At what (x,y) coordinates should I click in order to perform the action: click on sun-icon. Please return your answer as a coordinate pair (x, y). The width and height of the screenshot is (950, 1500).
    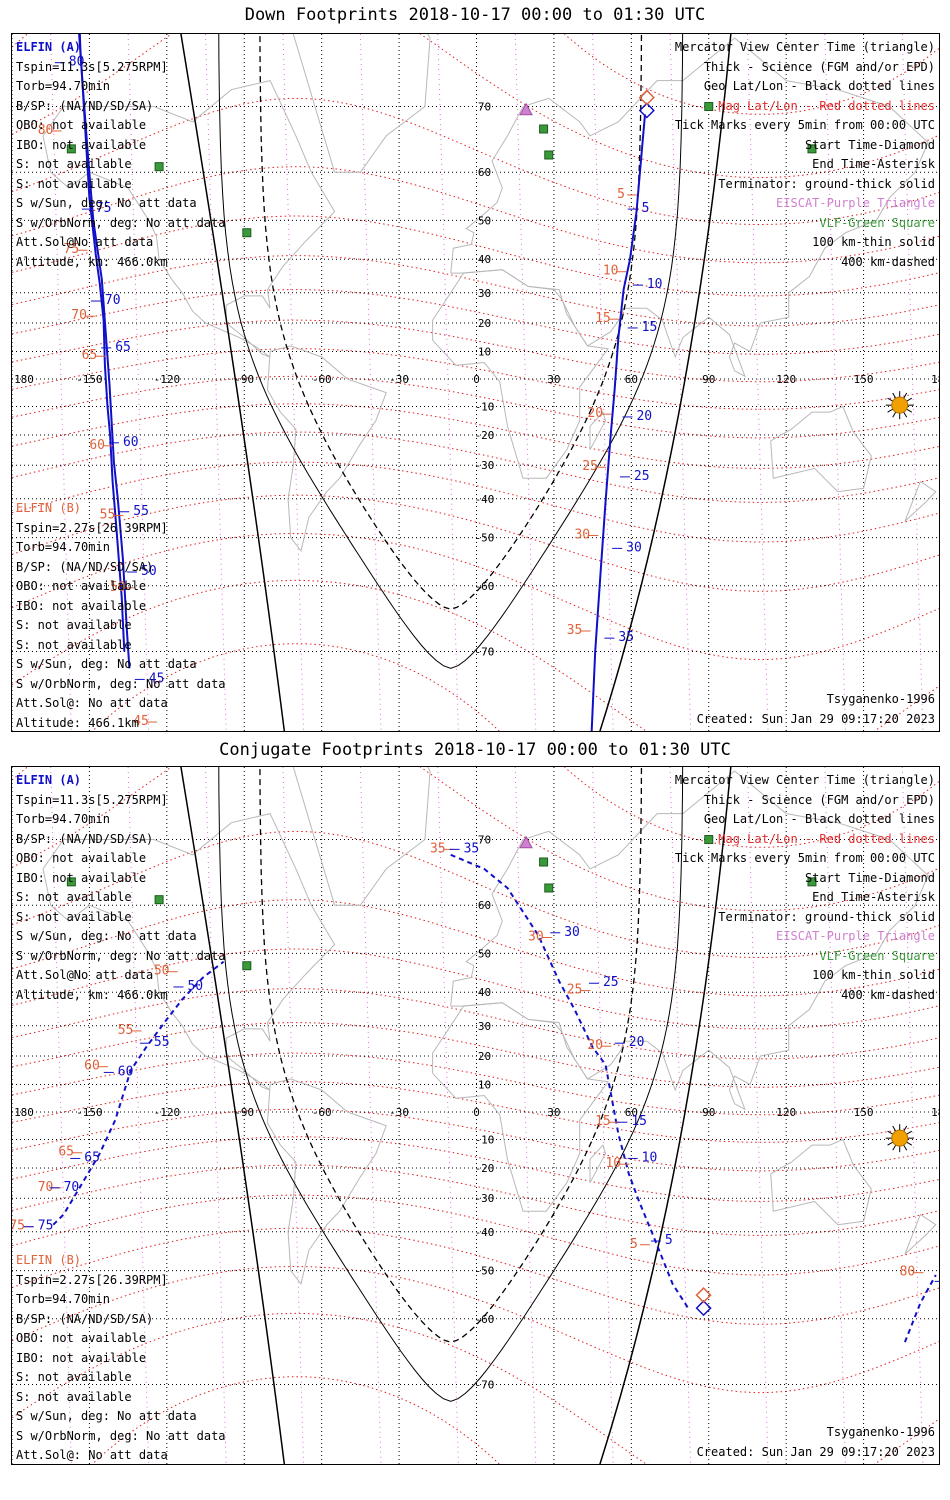
    Looking at the image, I should click on (900, 1138).